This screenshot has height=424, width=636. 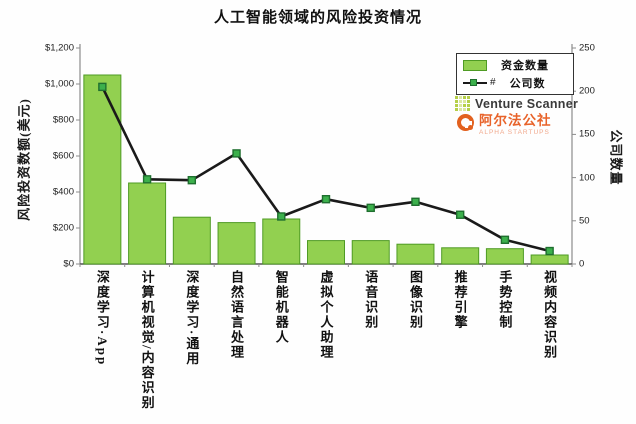 I want to click on venture-scanner-text: Venture Scanner, so click(x=527, y=103).